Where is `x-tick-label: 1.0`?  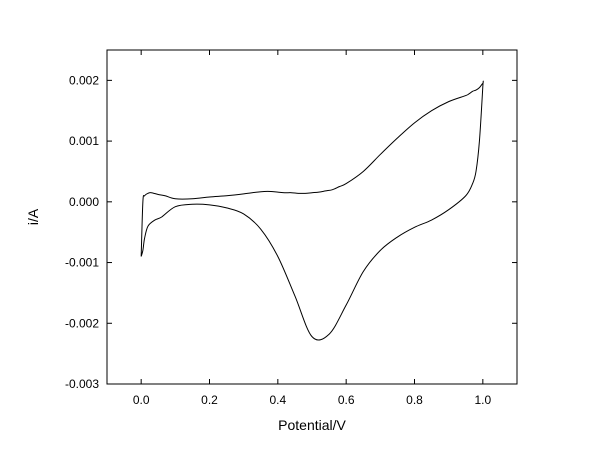 x-tick-label: 1.0 is located at coordinates (482, 400).